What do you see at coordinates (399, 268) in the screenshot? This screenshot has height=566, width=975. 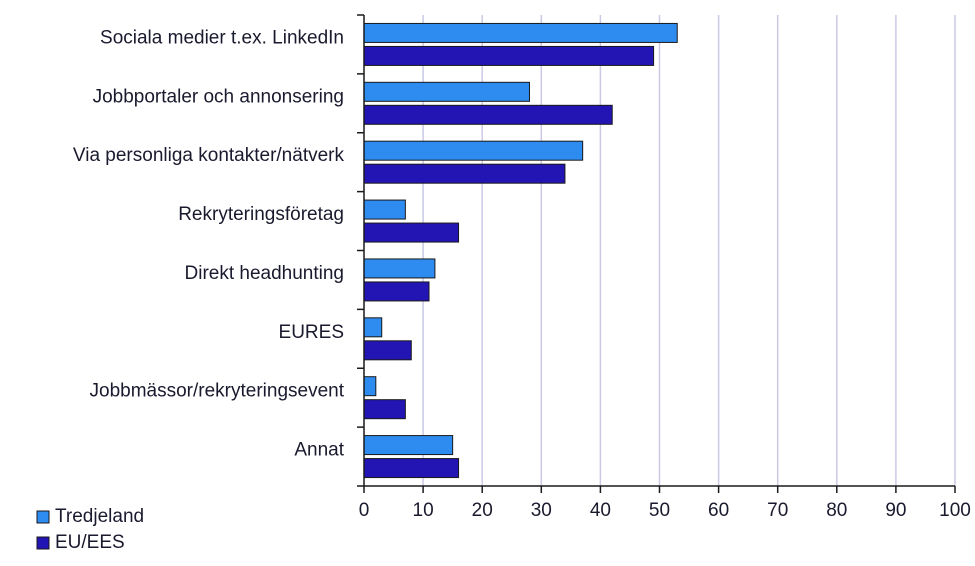 I see `bar-tredjeland-direkt-headhunting` at bounding box center [399, 268].